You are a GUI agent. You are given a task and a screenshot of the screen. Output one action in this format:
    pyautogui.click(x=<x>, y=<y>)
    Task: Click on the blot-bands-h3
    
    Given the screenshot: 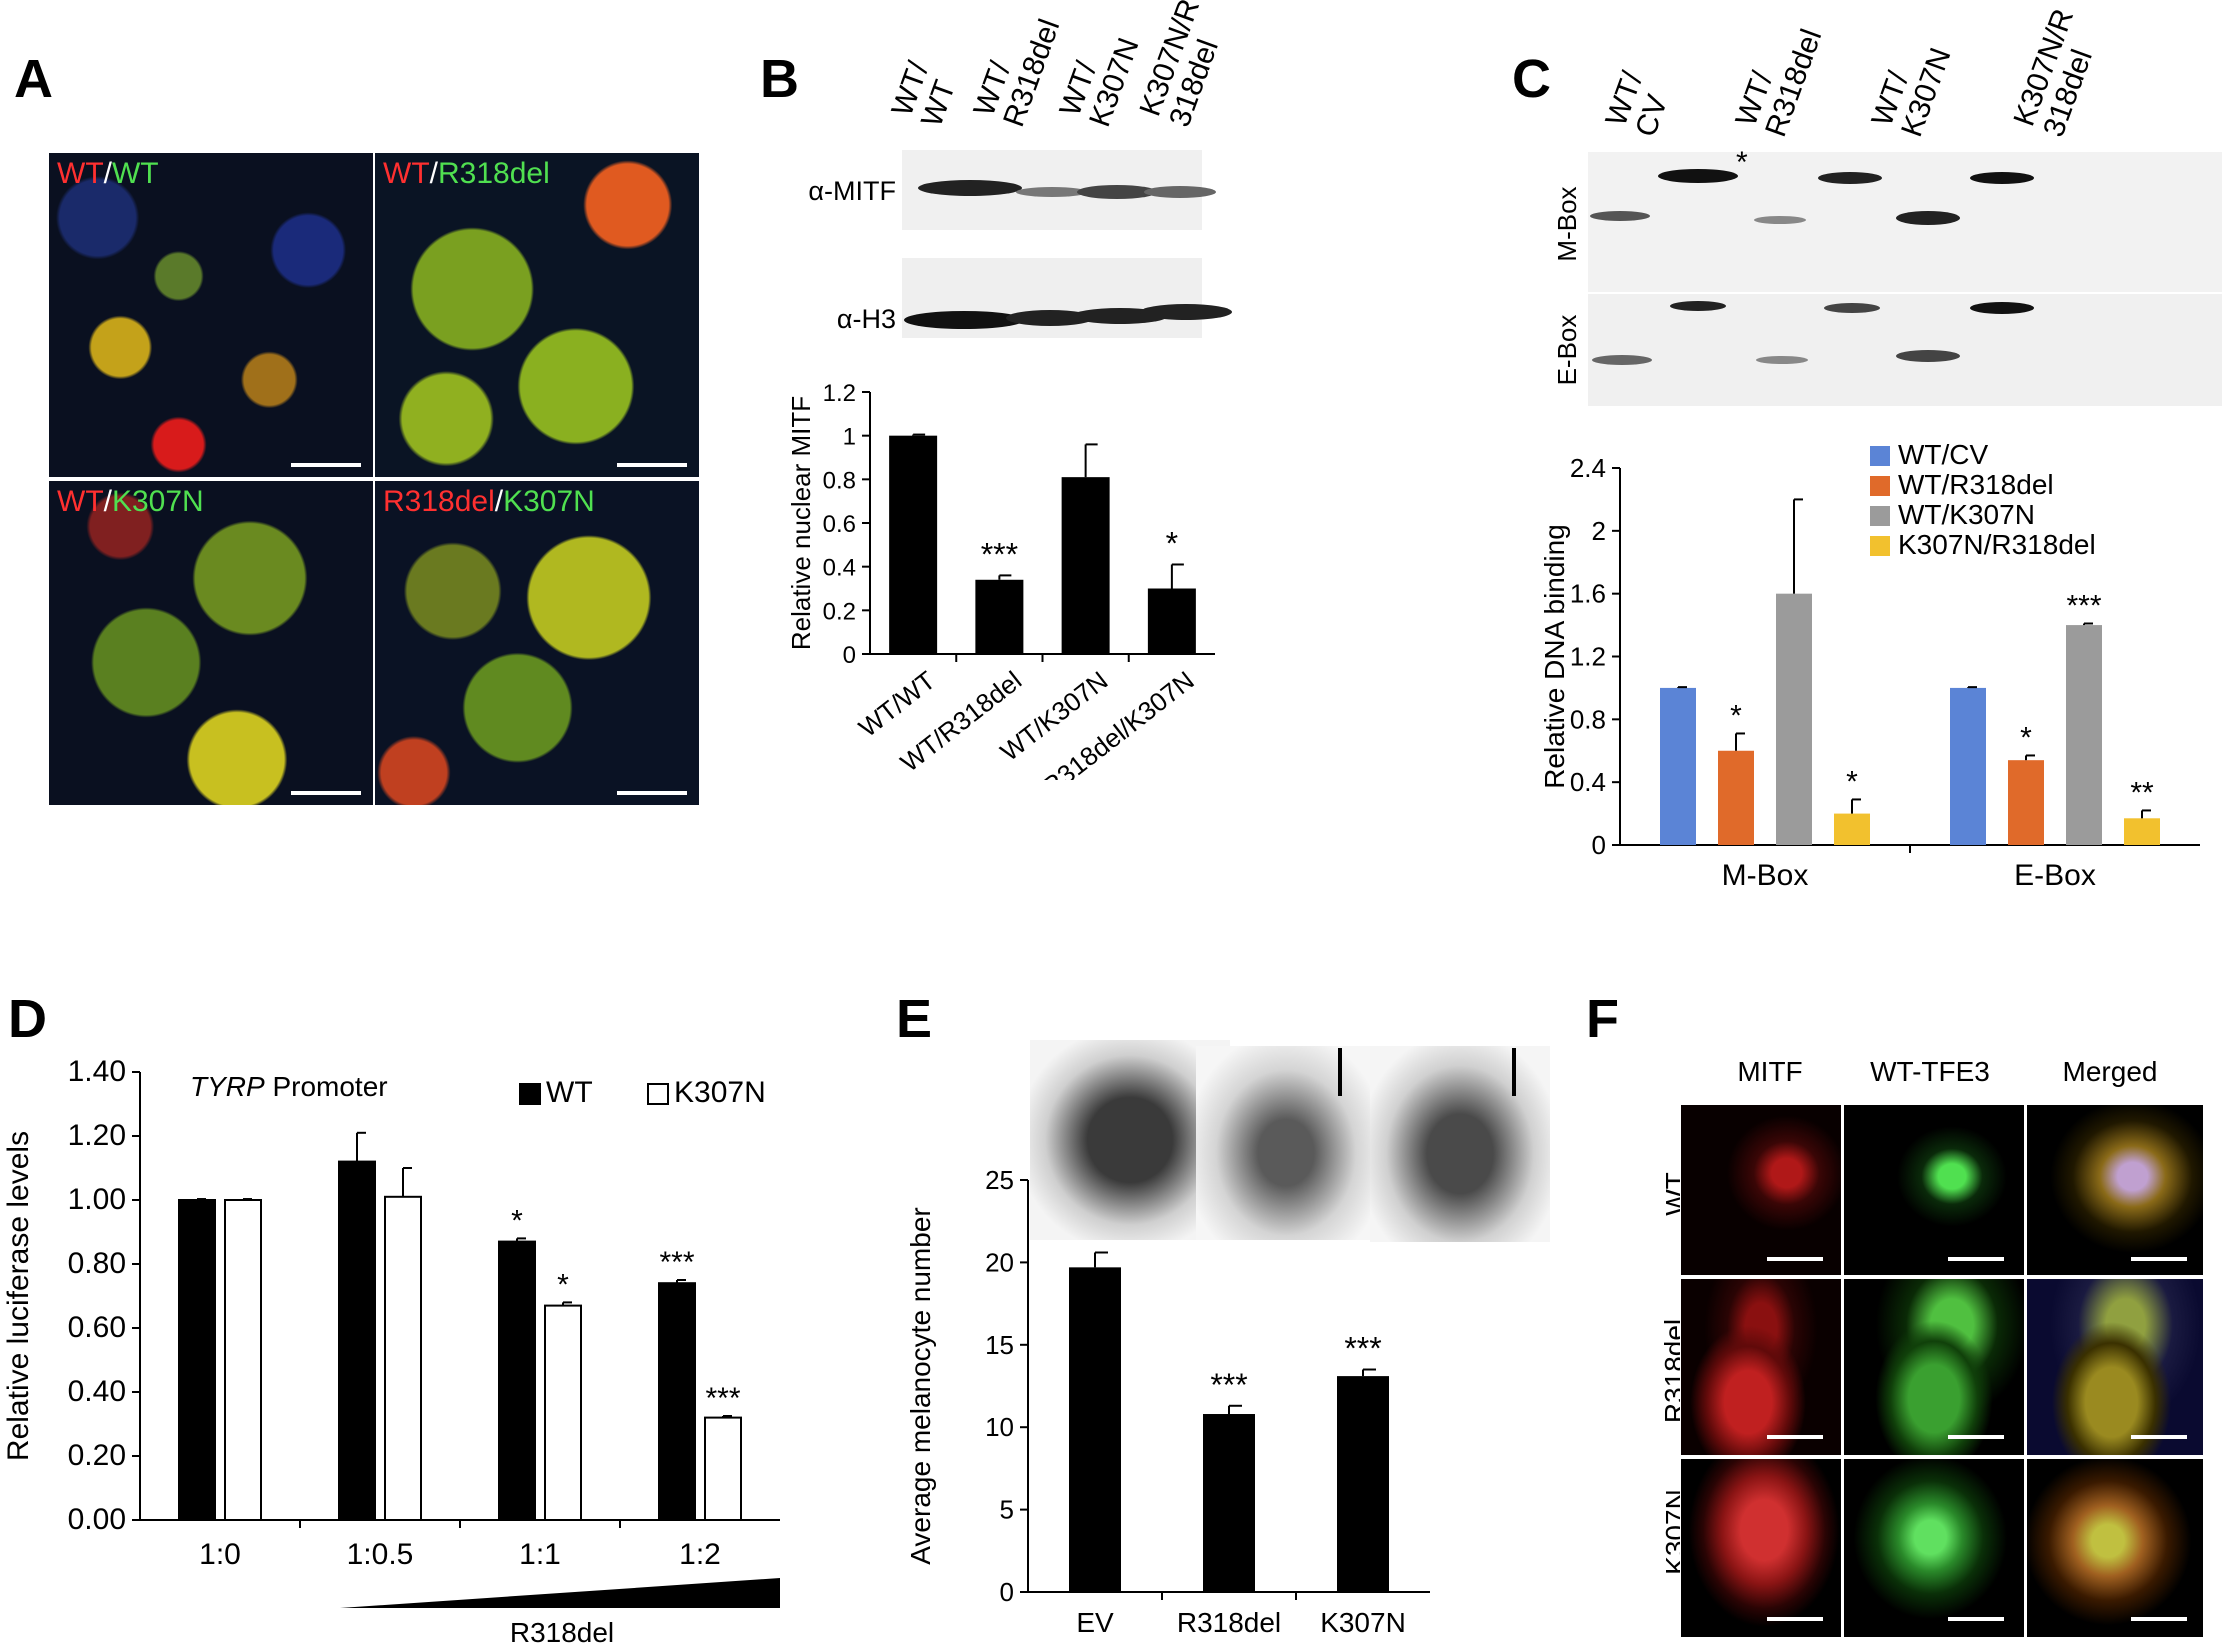 What is the action you would take?
    pyautogui.click(x=1068, y=316)
    